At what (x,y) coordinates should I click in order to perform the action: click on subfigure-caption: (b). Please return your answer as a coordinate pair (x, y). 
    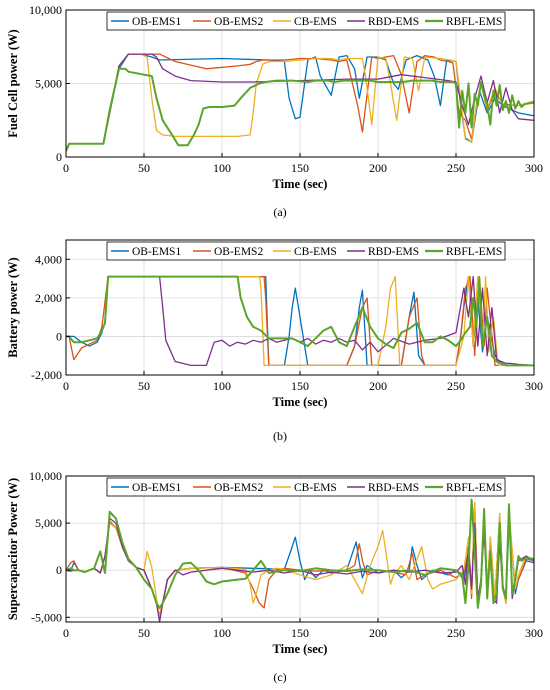
    Looking at the image, I should click on (280, 436).